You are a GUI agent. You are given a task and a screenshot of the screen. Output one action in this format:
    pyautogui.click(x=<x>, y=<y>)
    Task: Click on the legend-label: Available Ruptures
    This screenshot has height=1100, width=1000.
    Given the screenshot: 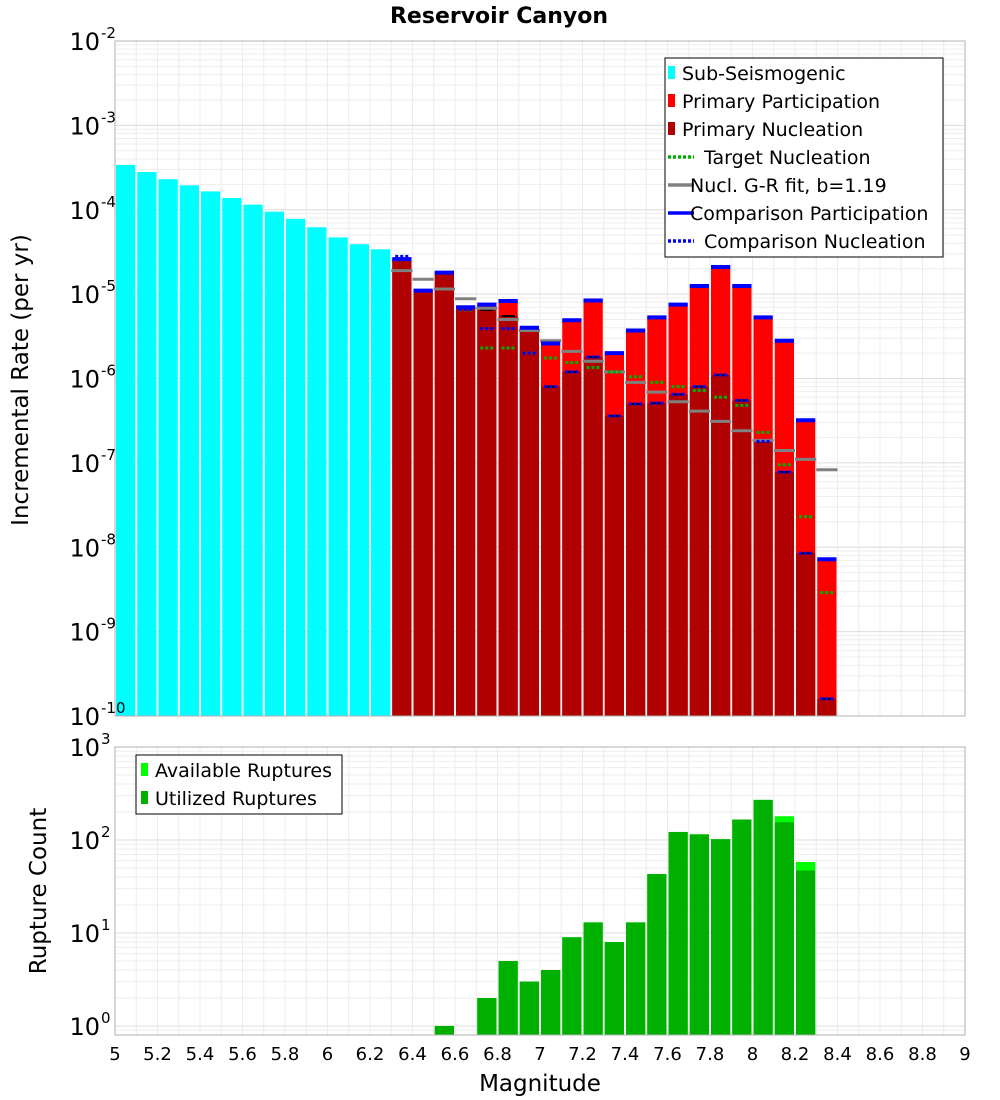 What is the action you would take?
    pyautogui.click(x=243, y=771)
    